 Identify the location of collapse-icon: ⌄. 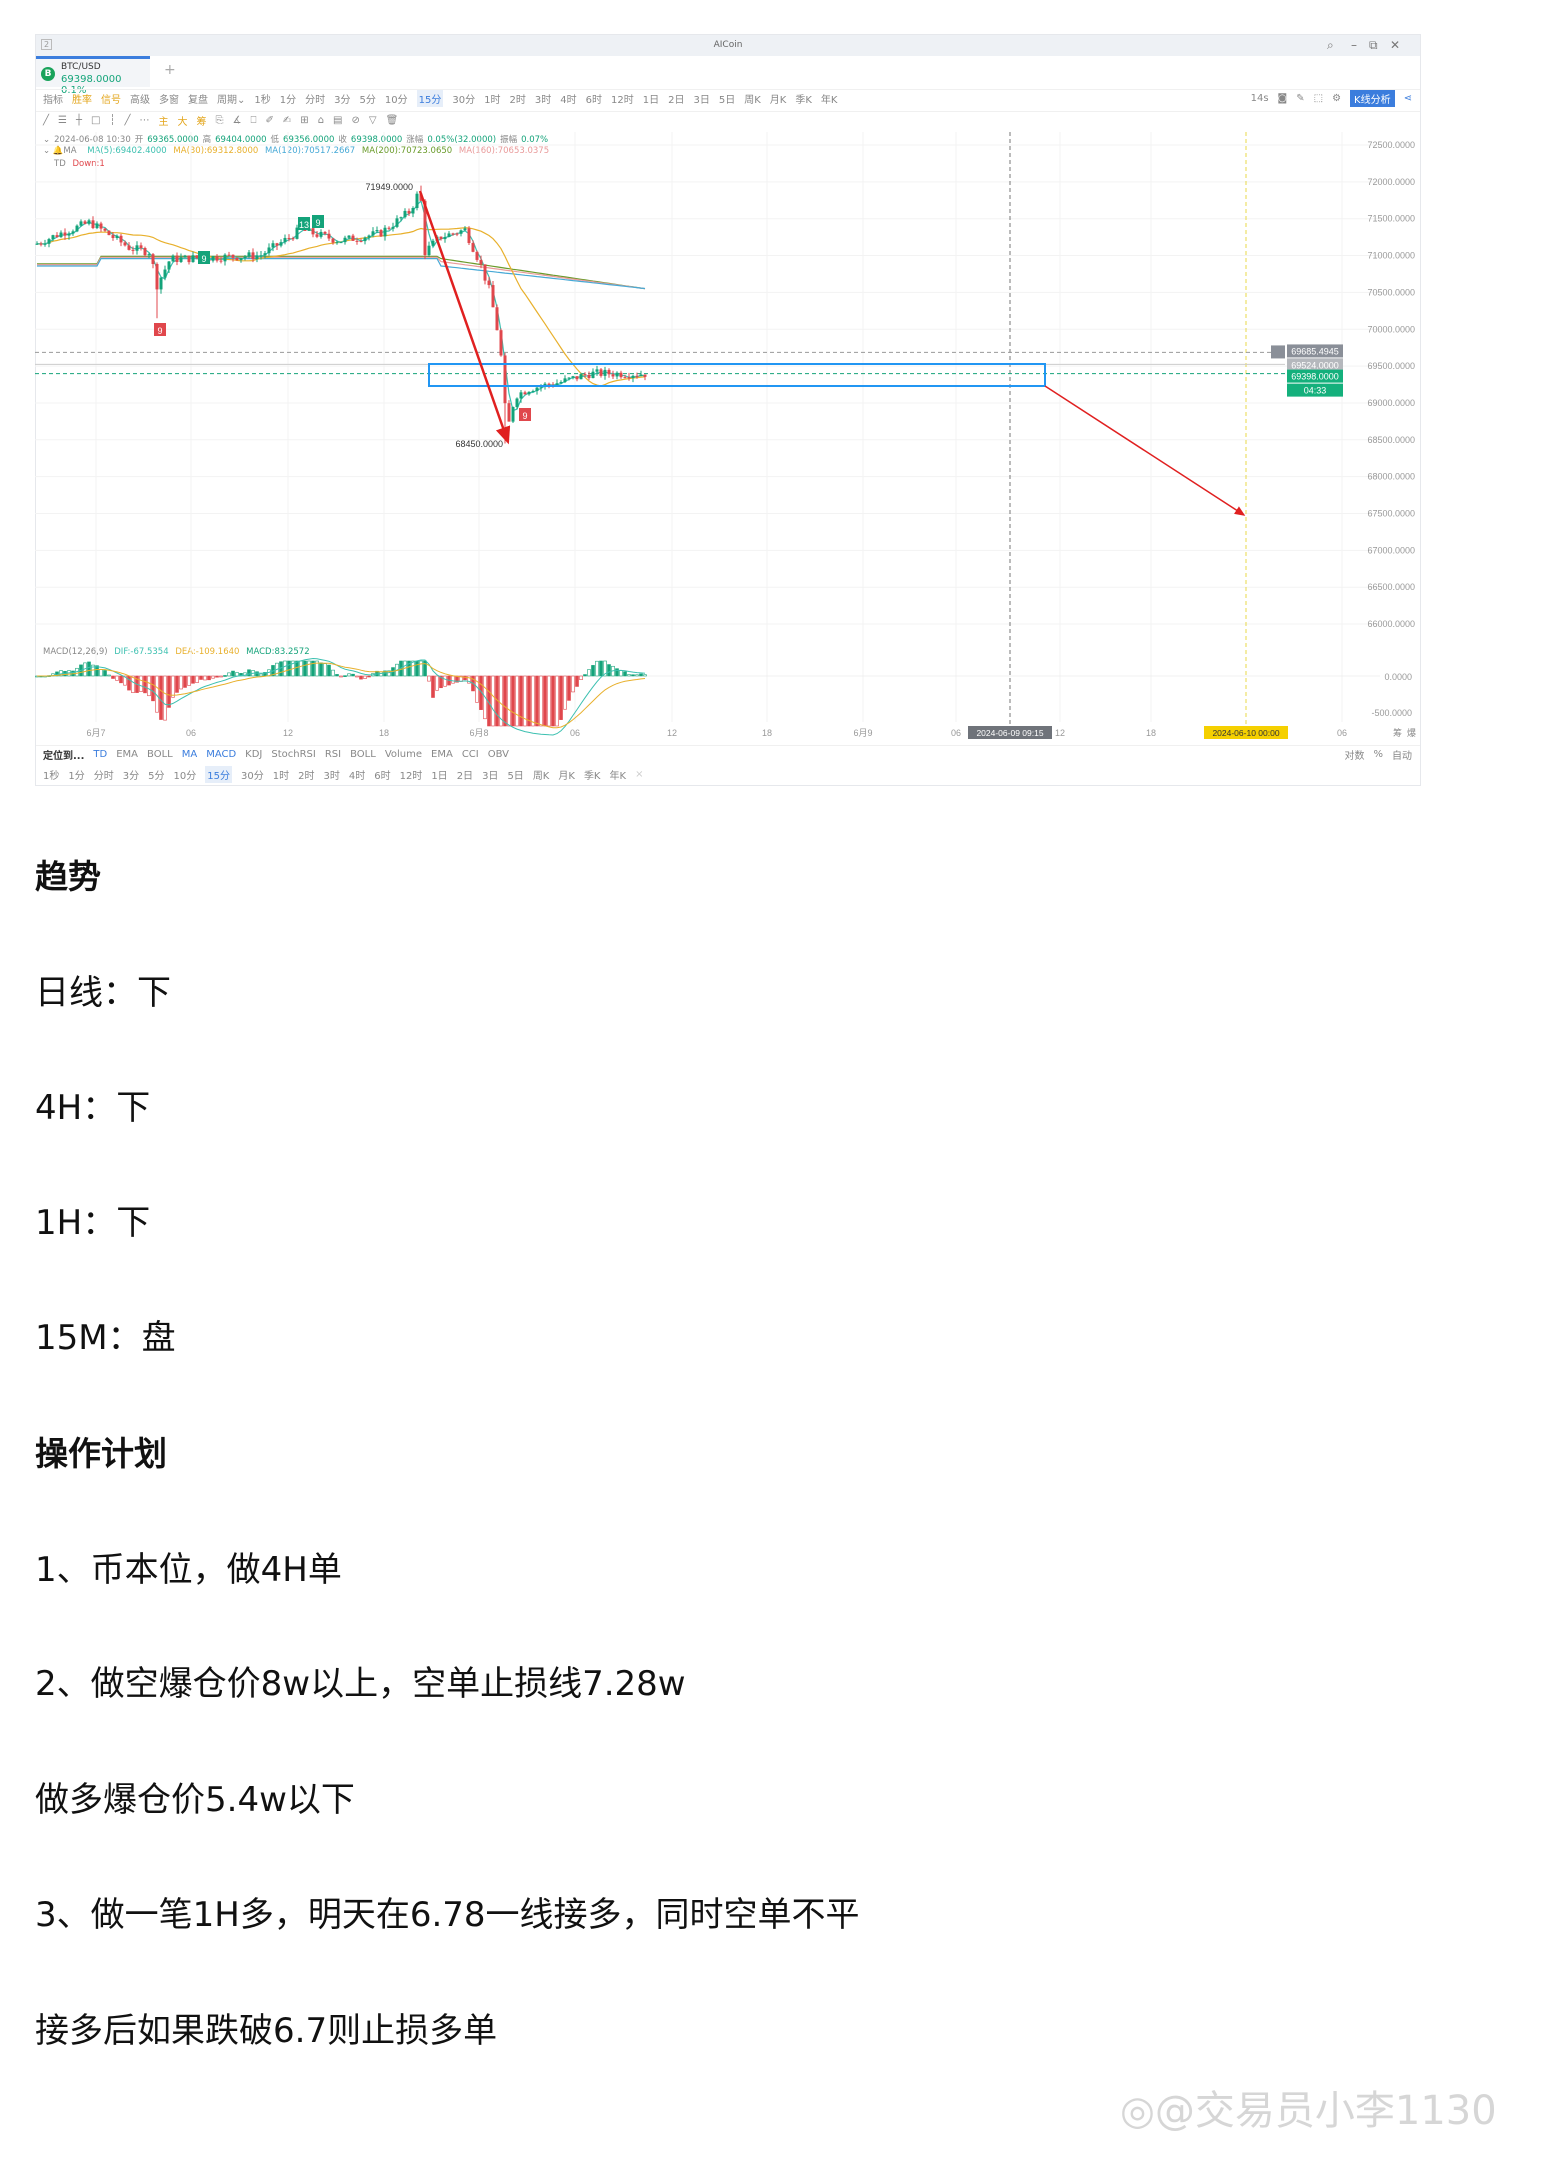
(47, 140).